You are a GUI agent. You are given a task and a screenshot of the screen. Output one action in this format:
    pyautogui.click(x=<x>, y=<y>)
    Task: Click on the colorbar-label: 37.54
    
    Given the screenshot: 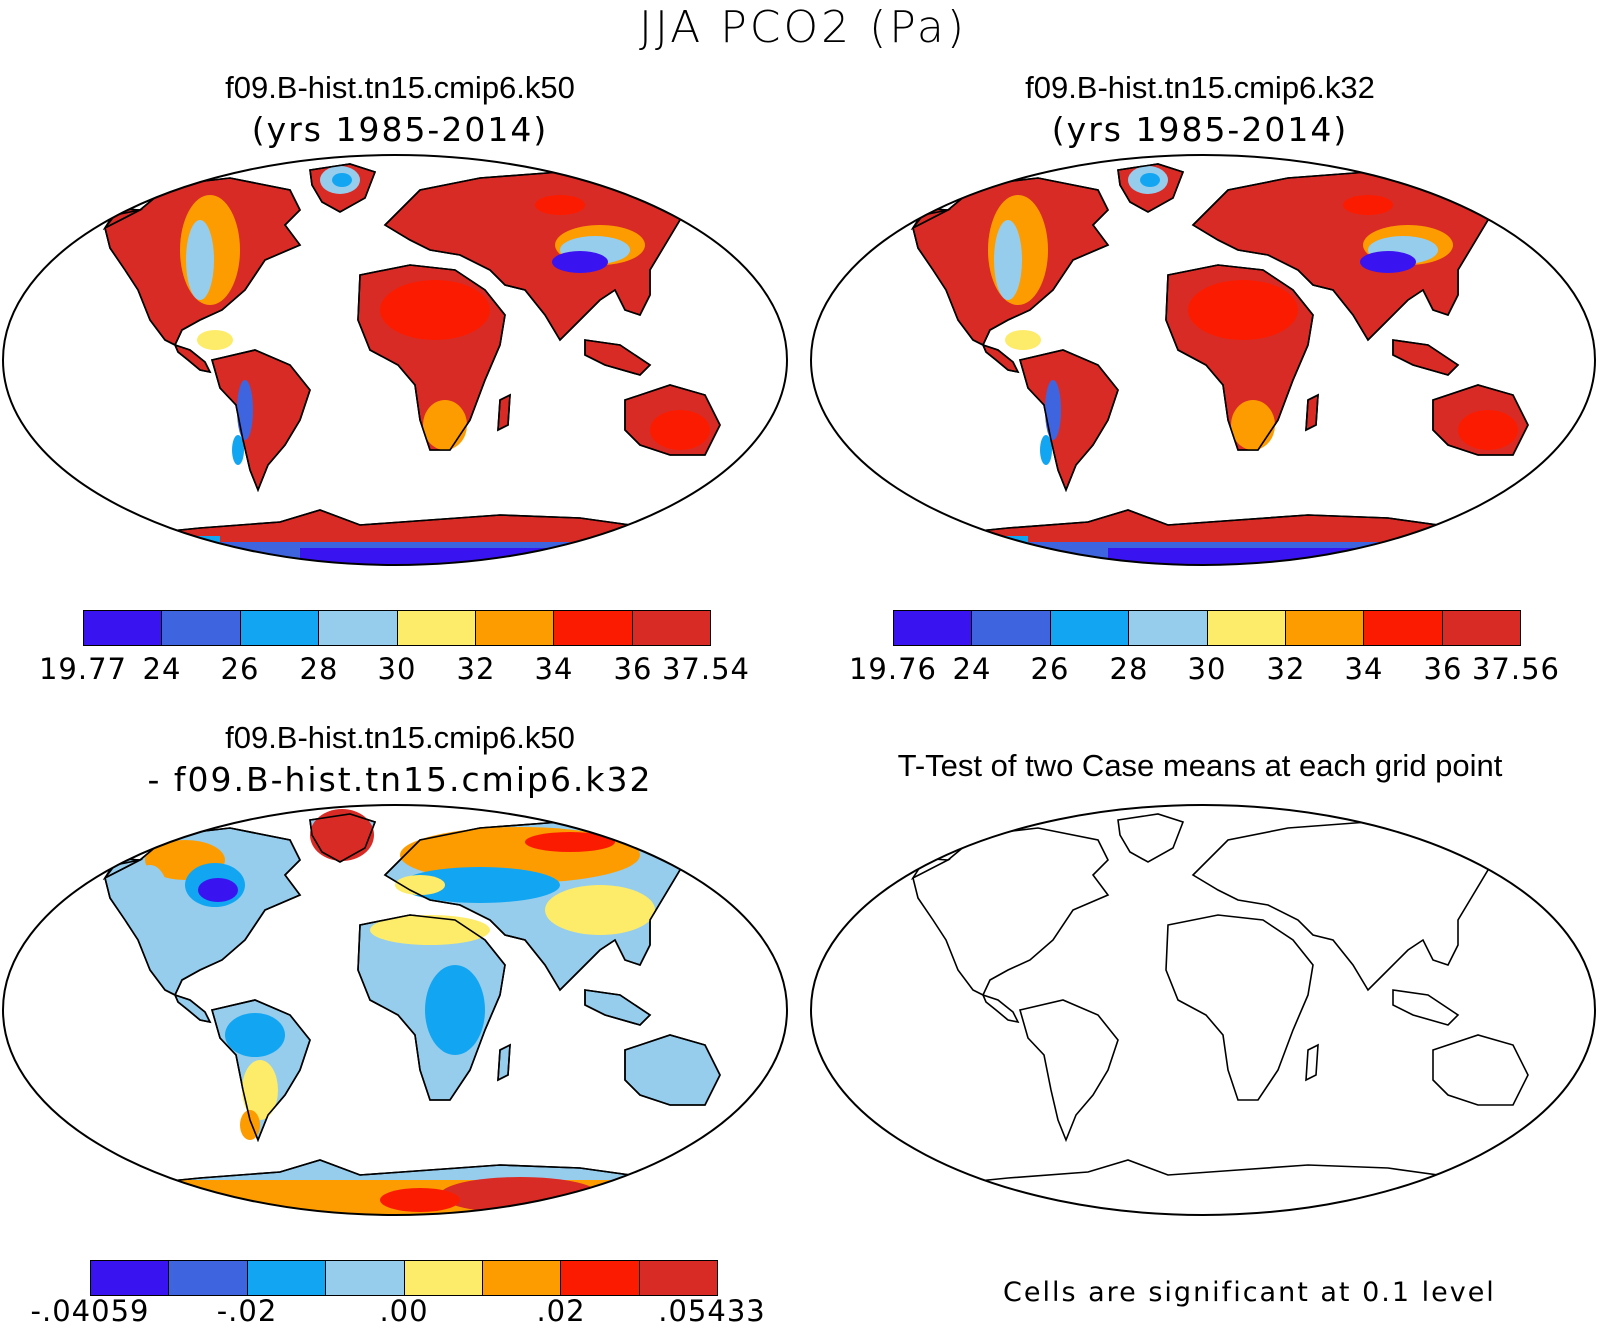 What is the action you would take?
    pyautogui.click(x=706, y=669)
    